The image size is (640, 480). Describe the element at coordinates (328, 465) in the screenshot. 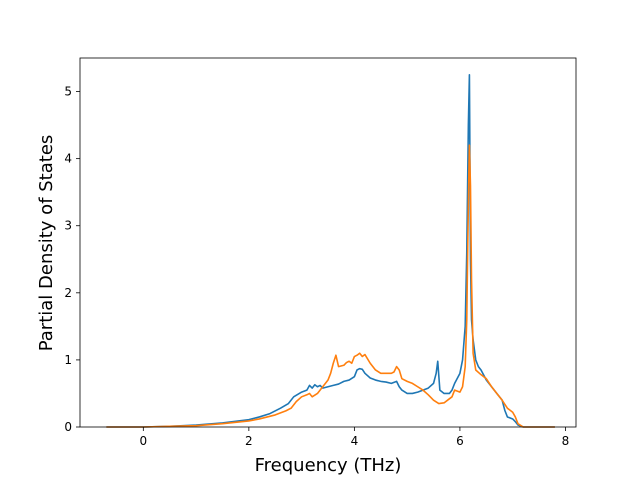

I see `x-axis-label: Frequency (THz)` at that location.